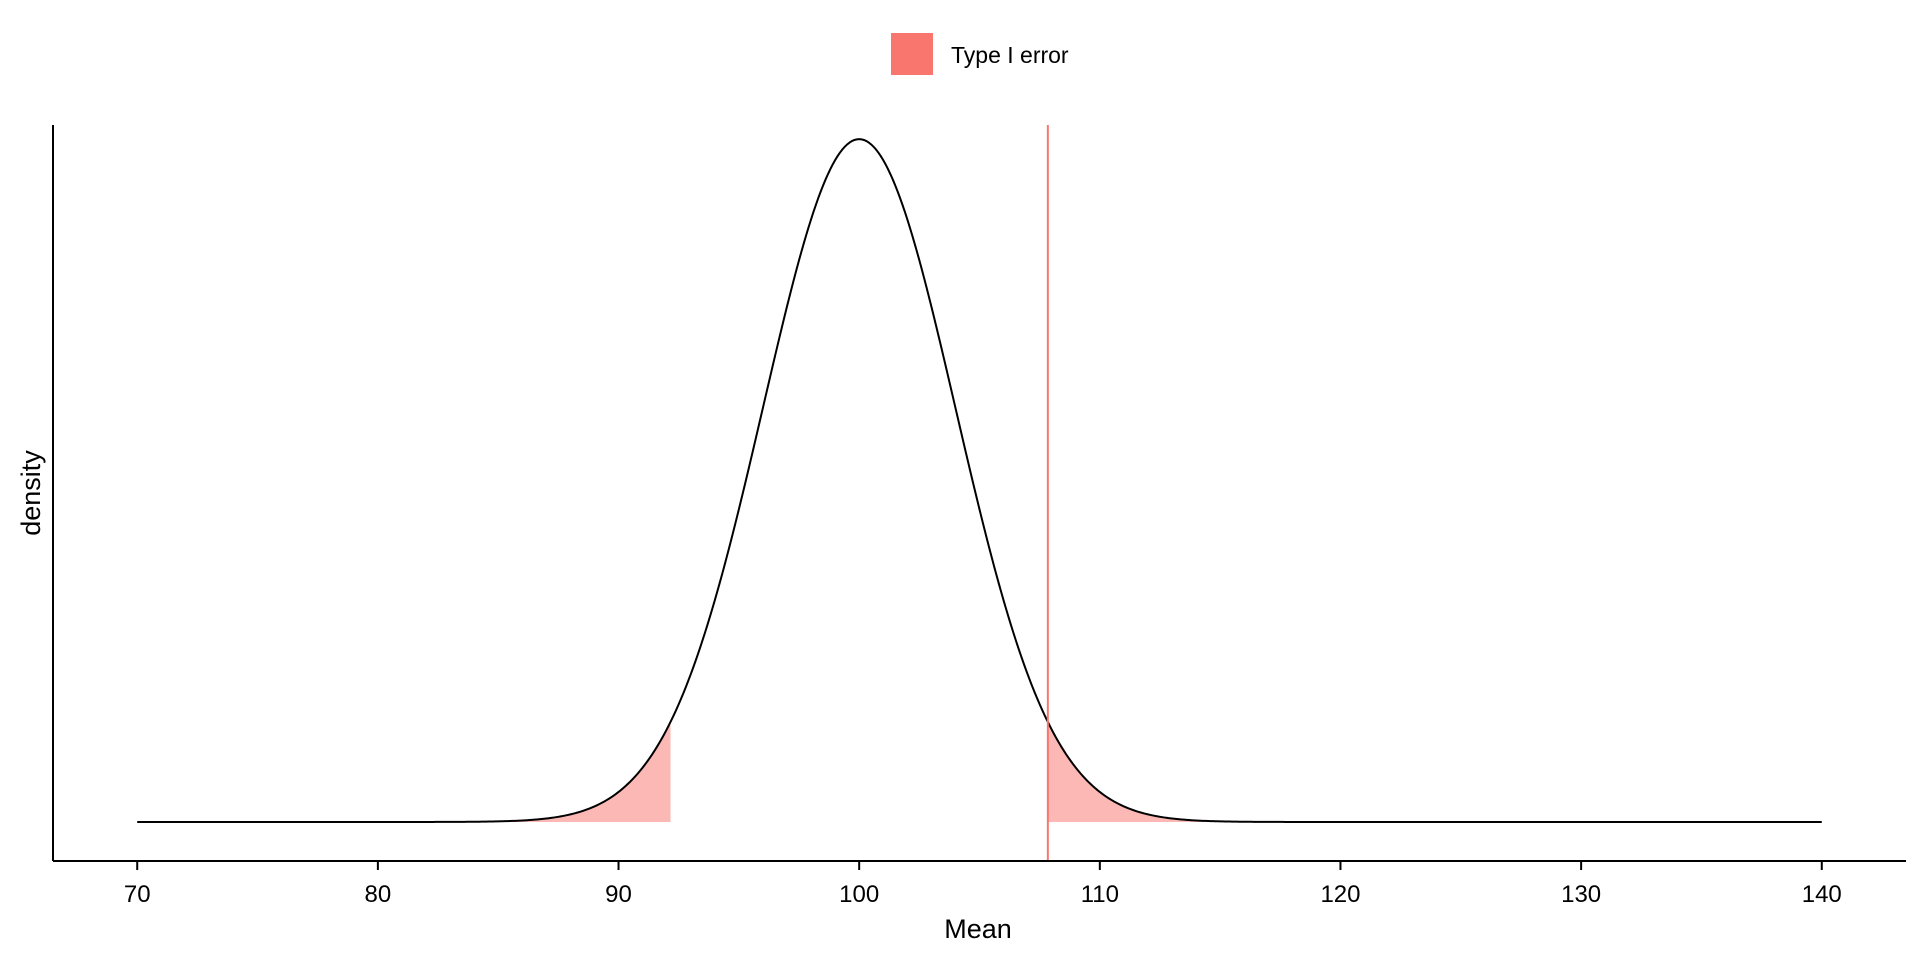 The image size is (1920, 960). What do you see at coordinates (404, 771) in the screenshot?
I see `type-i-error-region-lower` at bounding box center [404, 771].